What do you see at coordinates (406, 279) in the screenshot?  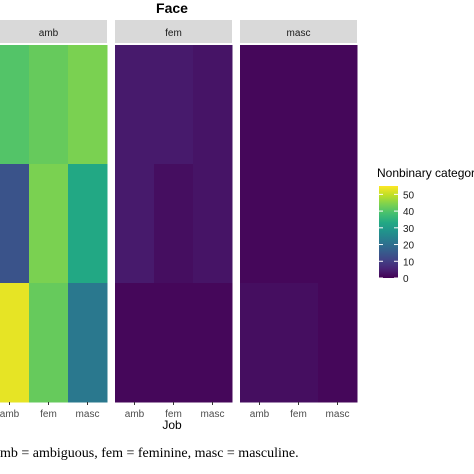 I see `colorbar-tick-label: 0` at bounding box center [406, 279].